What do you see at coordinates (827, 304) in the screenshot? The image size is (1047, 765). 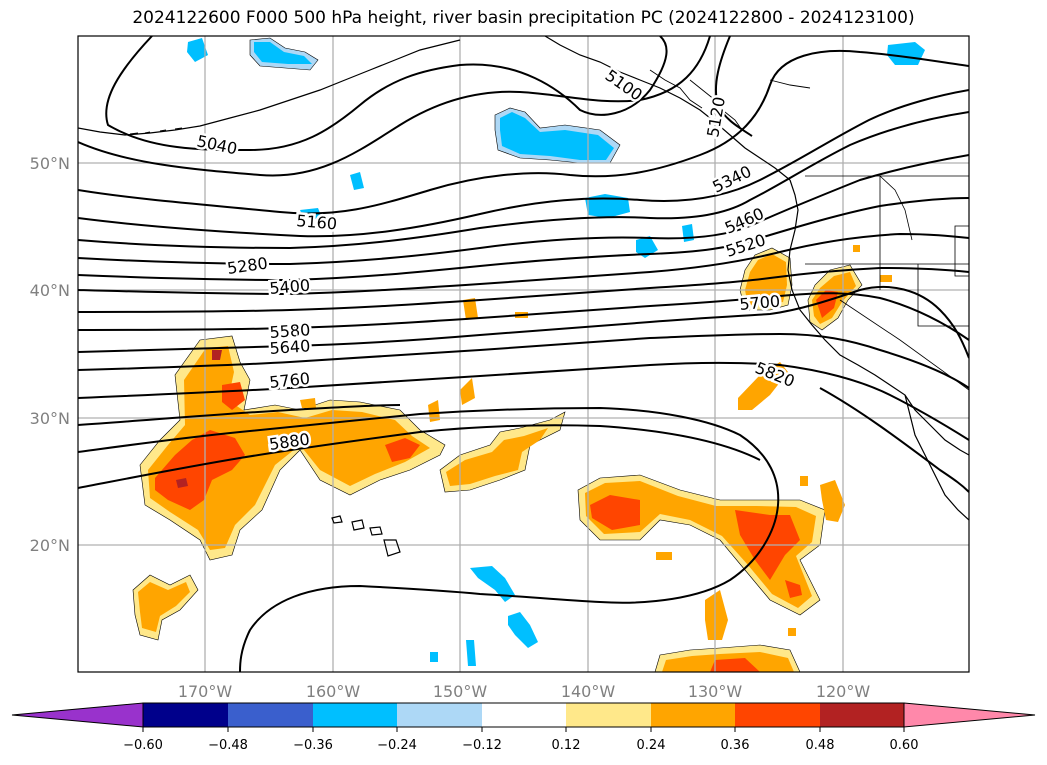 I see `sierra-positive-high` at bounding box center [827, 304].